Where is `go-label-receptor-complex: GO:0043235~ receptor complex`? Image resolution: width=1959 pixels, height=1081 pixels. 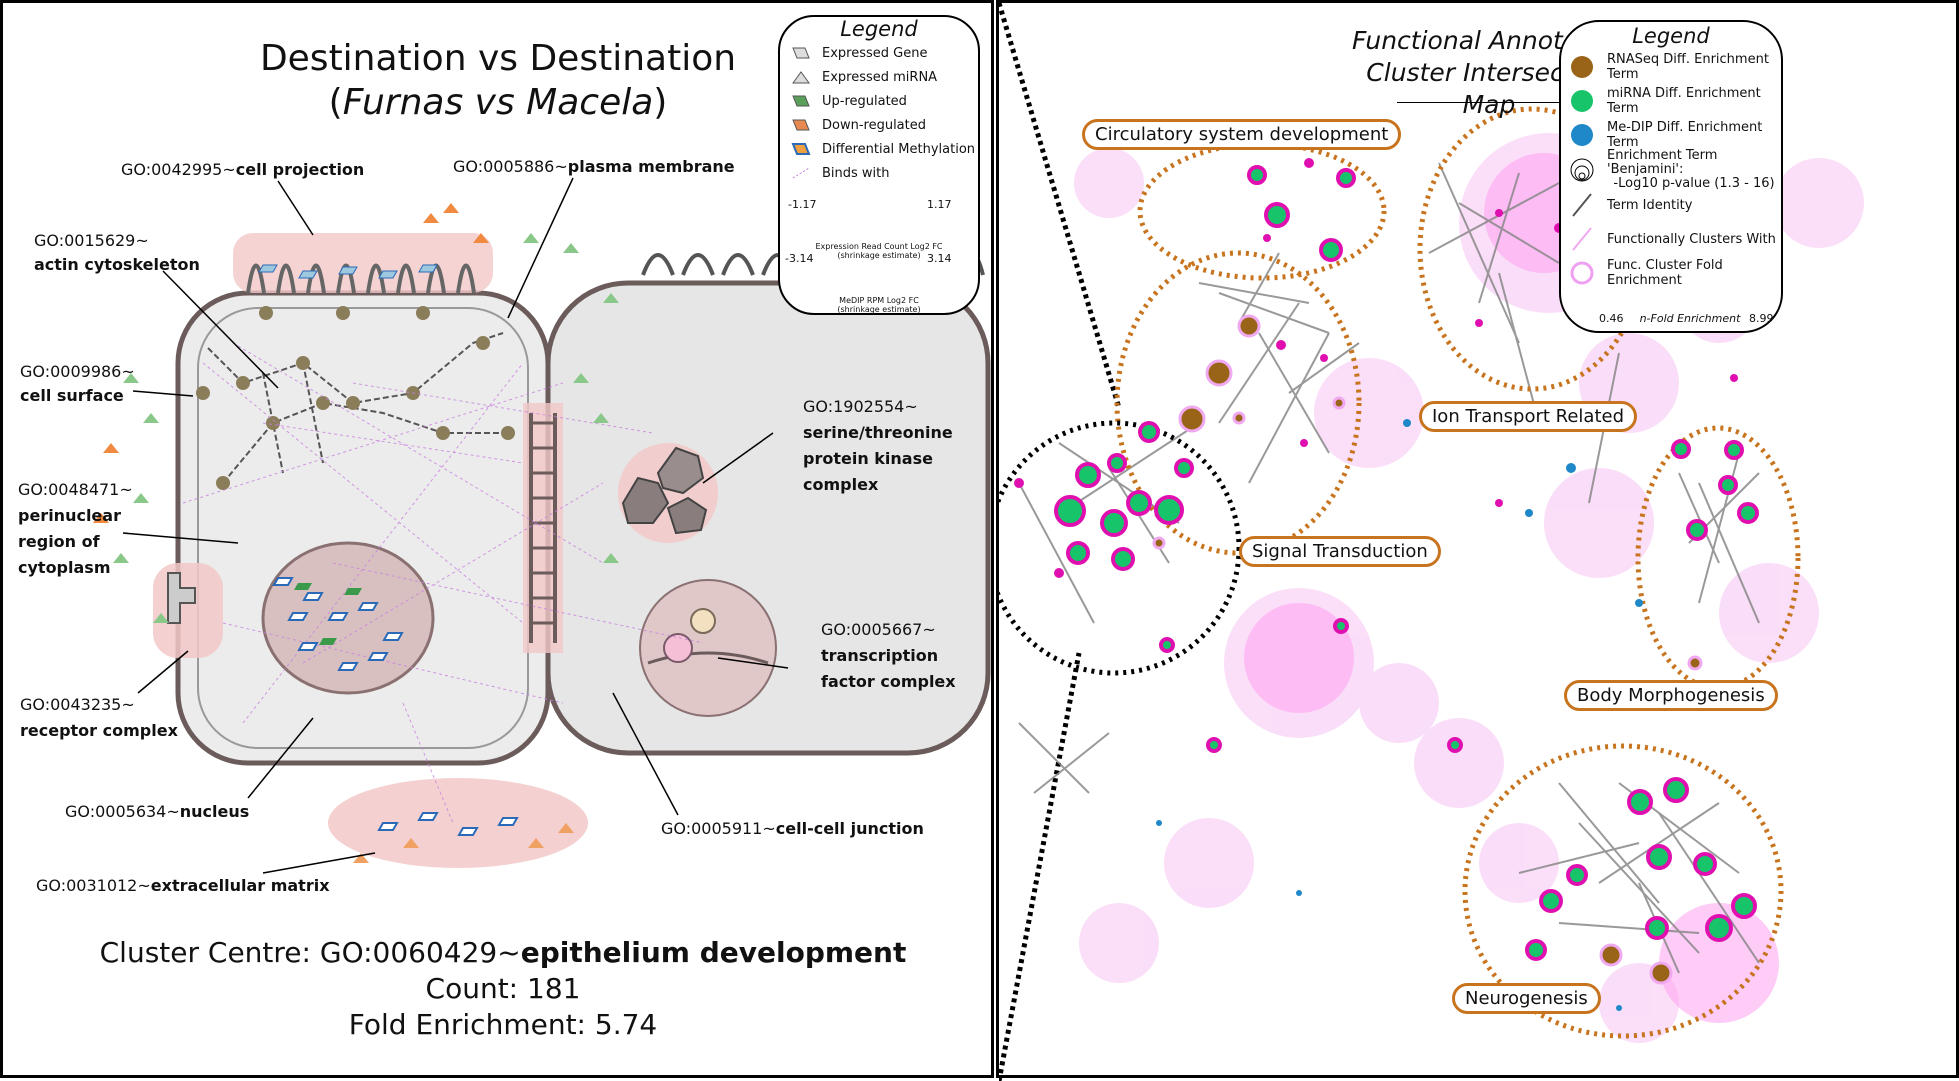 go-label-receptor-complex: GO:0043235~ receptor complex is located at coordinates (99, 717).